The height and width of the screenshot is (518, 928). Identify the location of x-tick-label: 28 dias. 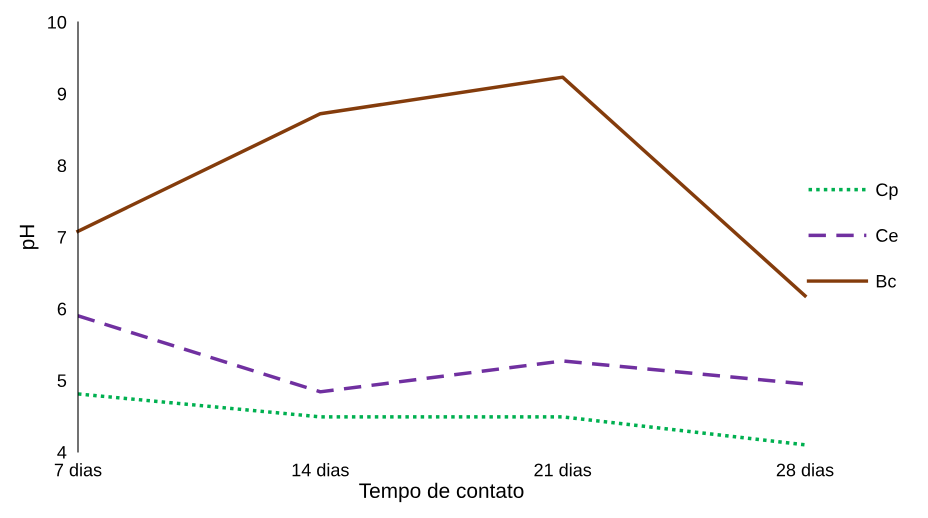
(805, 469).